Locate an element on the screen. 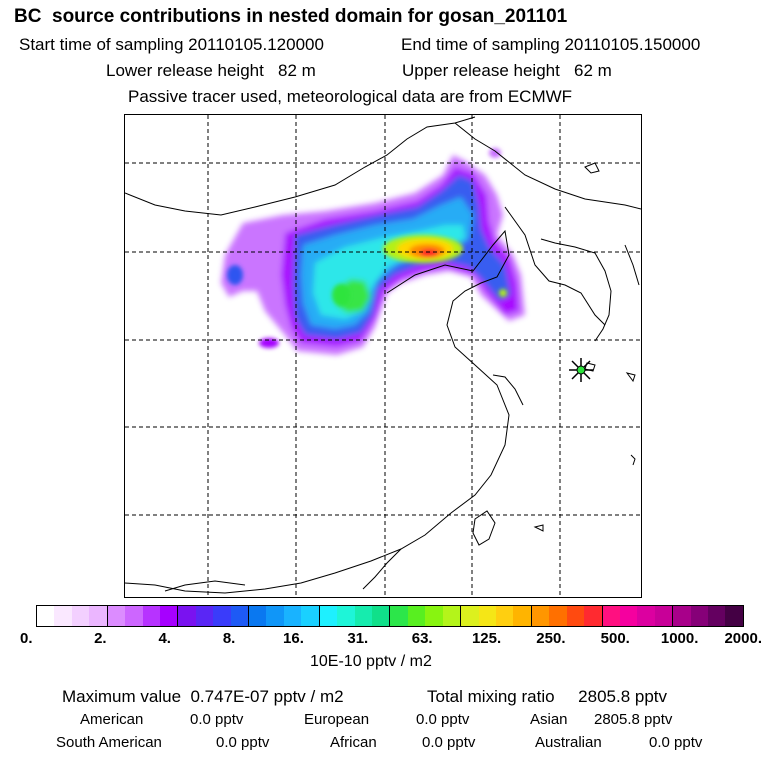 Image resolution: width=768 pixels, height=768 pixels. european-label: European is located at coordinates (337, 719).